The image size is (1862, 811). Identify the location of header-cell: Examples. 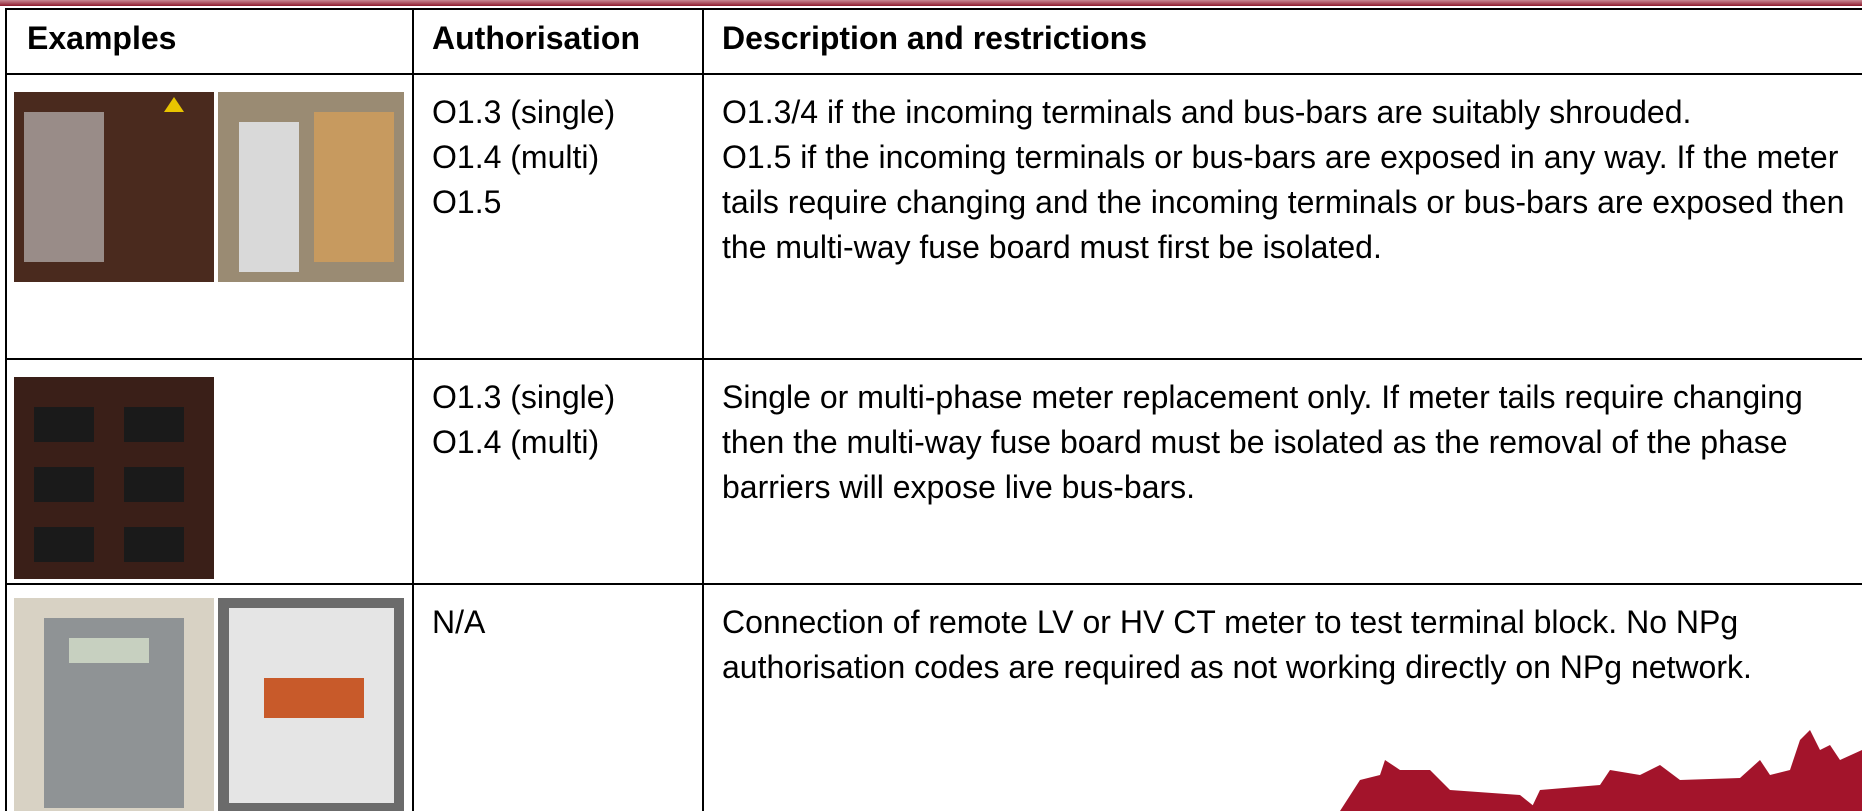
(102, 38).